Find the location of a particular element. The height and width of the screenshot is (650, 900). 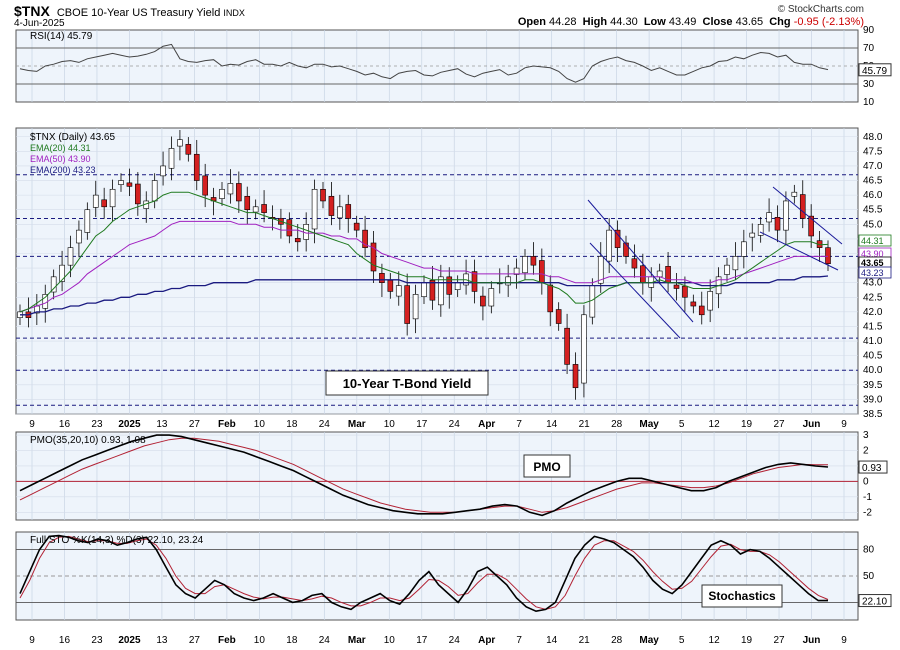

ticker-symbol: $TNX is located at coordinates (32, 11).